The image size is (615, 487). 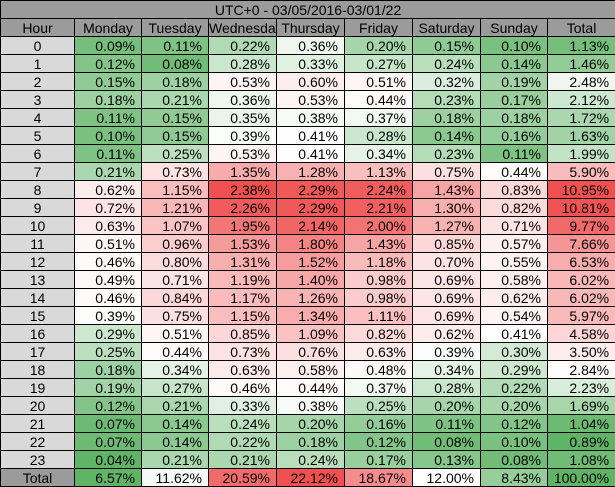 What do you see at coordinates (581, 172) in the screenshot?
I see `hour-total-cell: 5.90%` at bounding box center [581, 172].